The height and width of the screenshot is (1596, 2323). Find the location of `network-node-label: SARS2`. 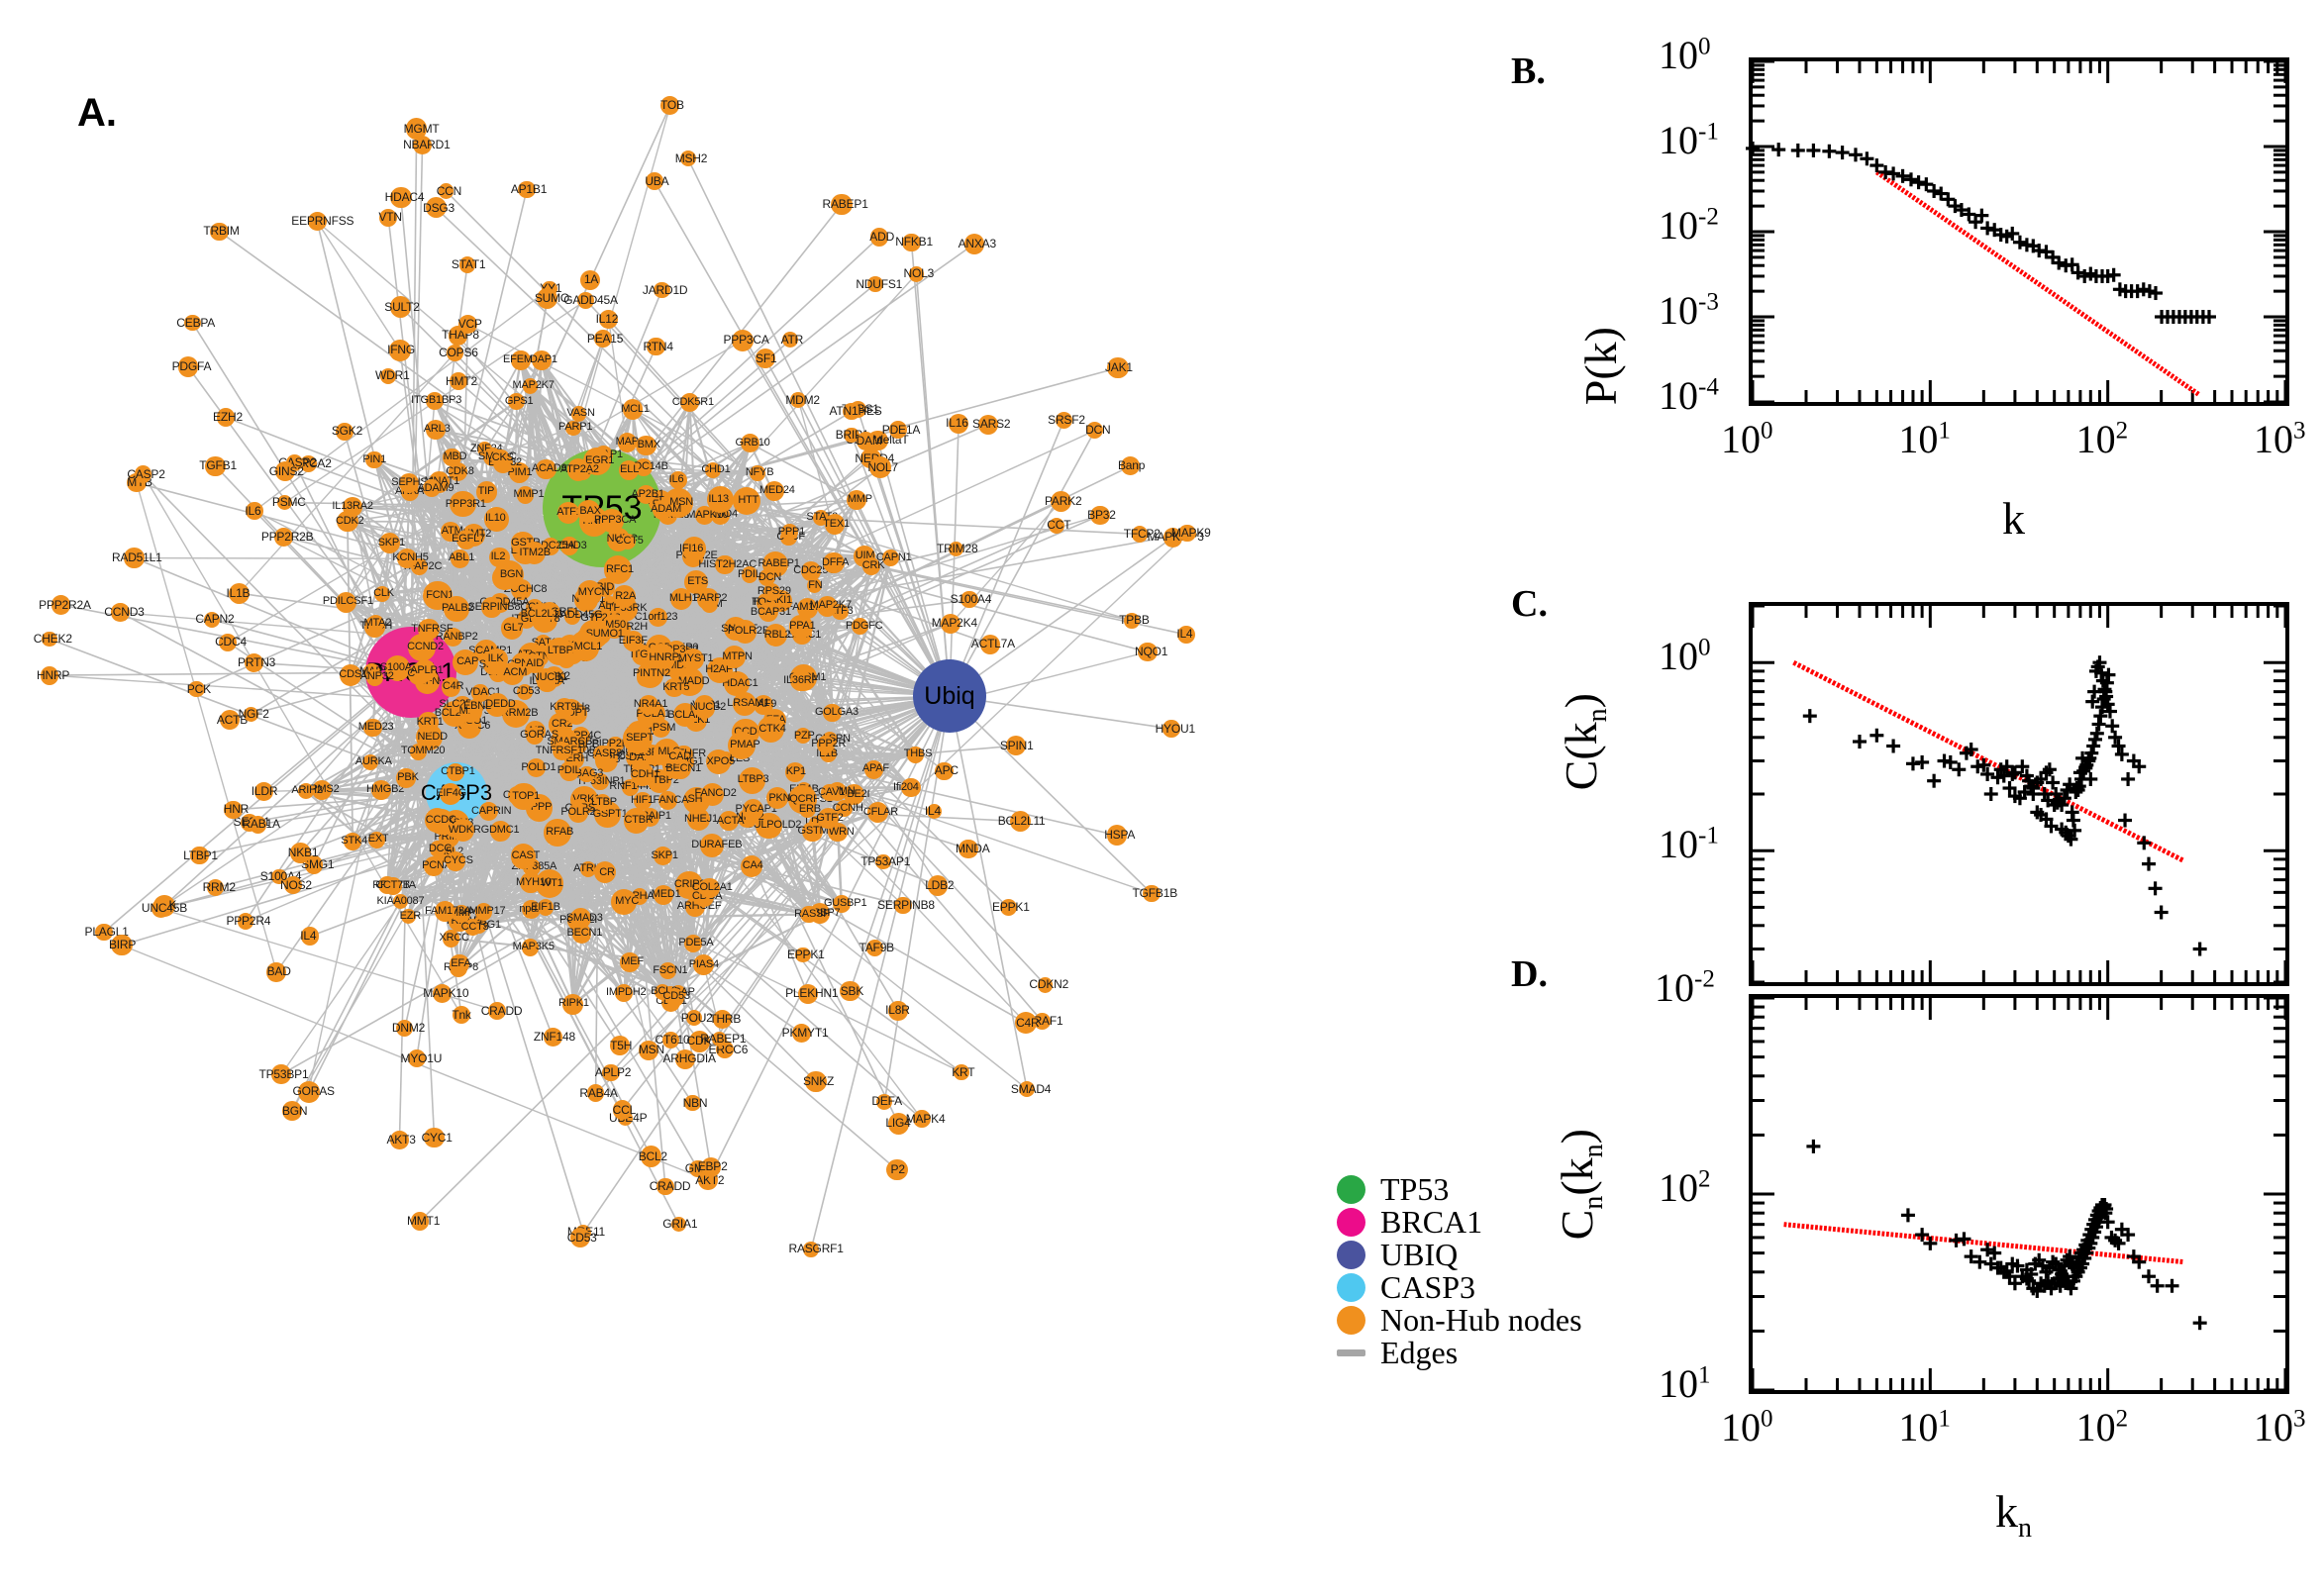

network-node-label: SARS2 is located at coordinates (991, 424).